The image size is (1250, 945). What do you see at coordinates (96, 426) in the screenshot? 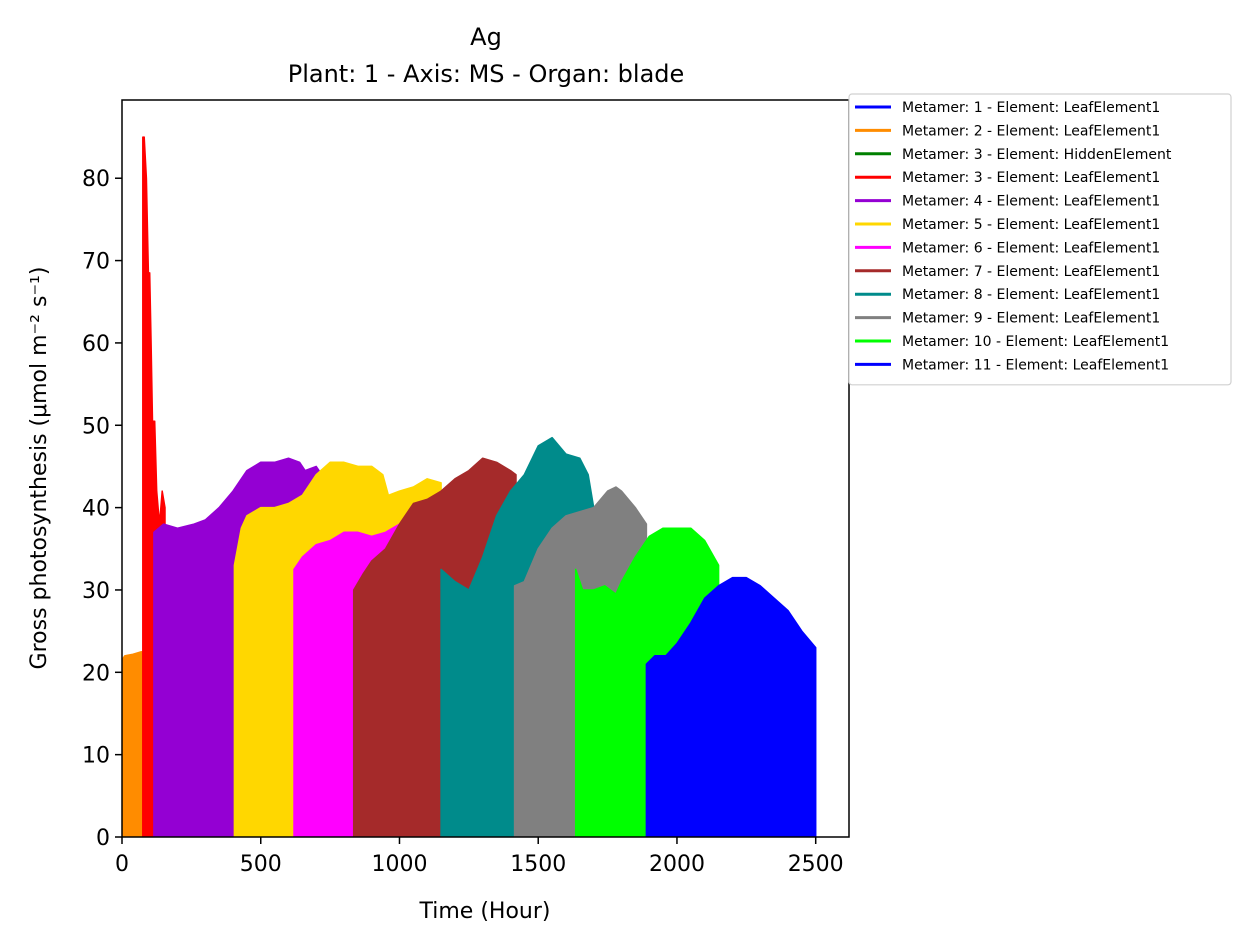
I see `y-tick-label: 50` at bounding box center [96, 426].